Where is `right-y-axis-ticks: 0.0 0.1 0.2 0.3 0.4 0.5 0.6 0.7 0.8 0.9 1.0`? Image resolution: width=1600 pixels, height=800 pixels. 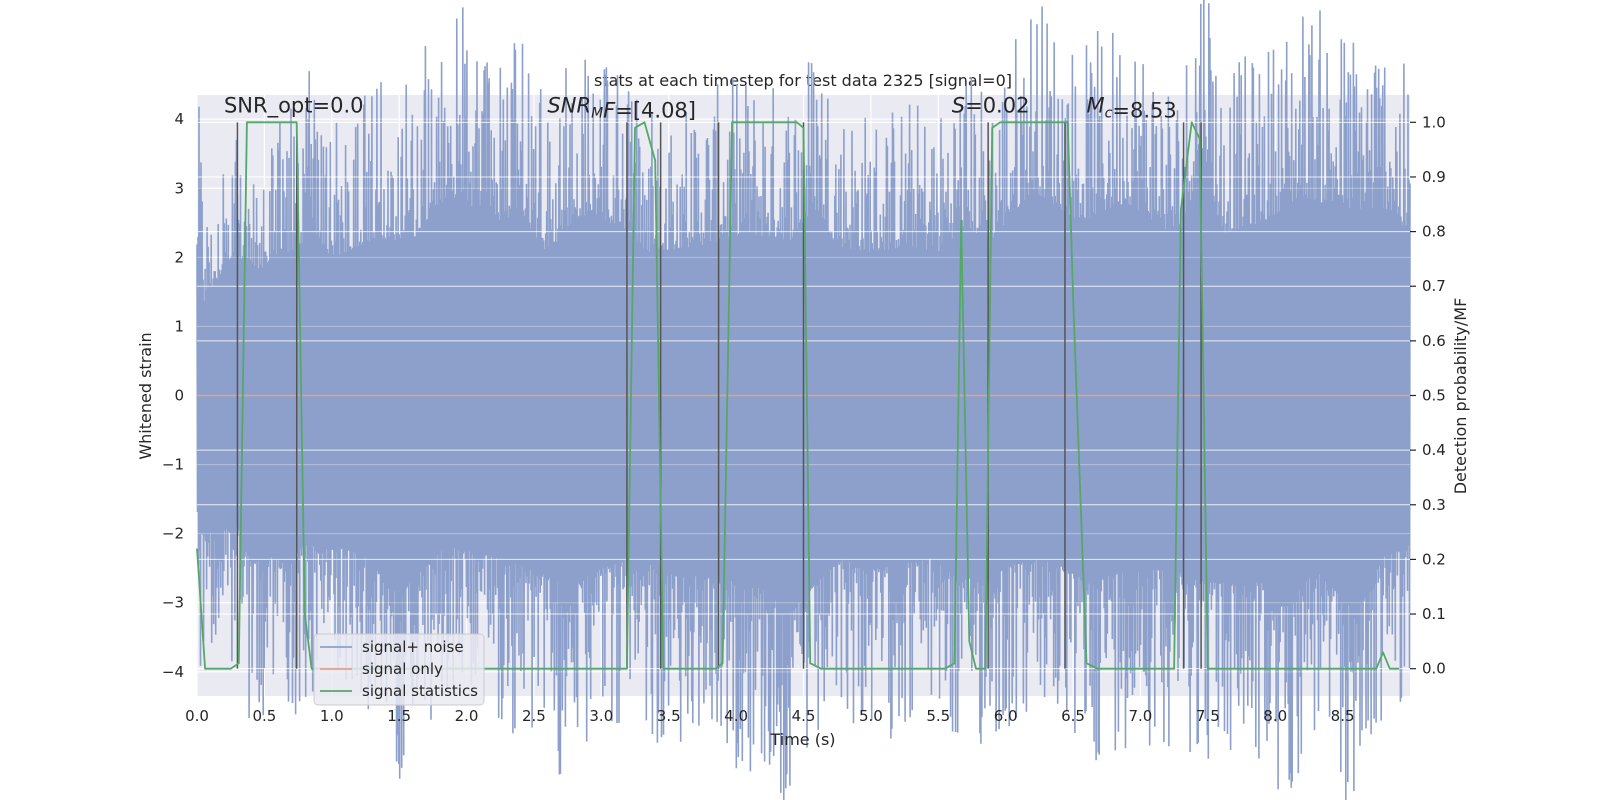 right-y-axis-ticks: 0.0 0.1 0.2 0.3 0.4 0.5 0.6 0.7 0.8 0.9 1.0 is located at coordinates (1428, 395).